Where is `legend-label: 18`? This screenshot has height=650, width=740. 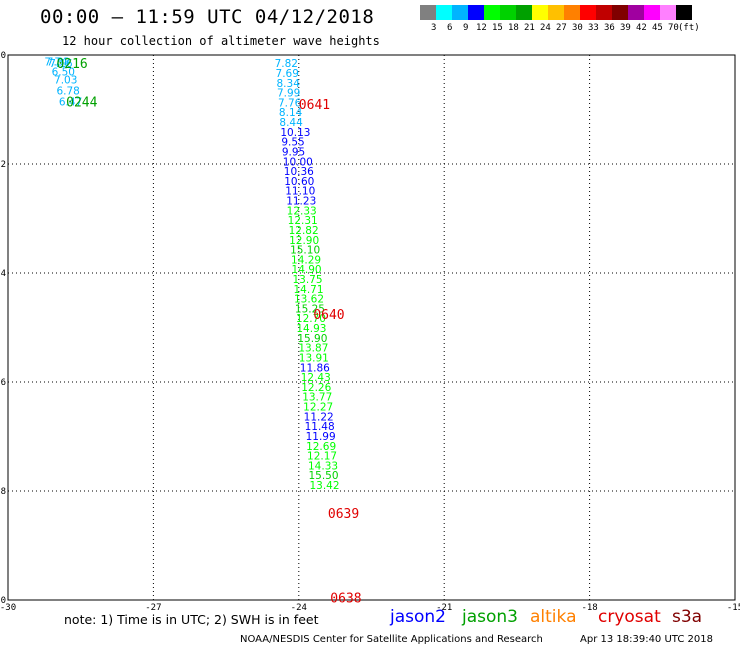 legend-label: 18 is located at coordinates (513, 28).